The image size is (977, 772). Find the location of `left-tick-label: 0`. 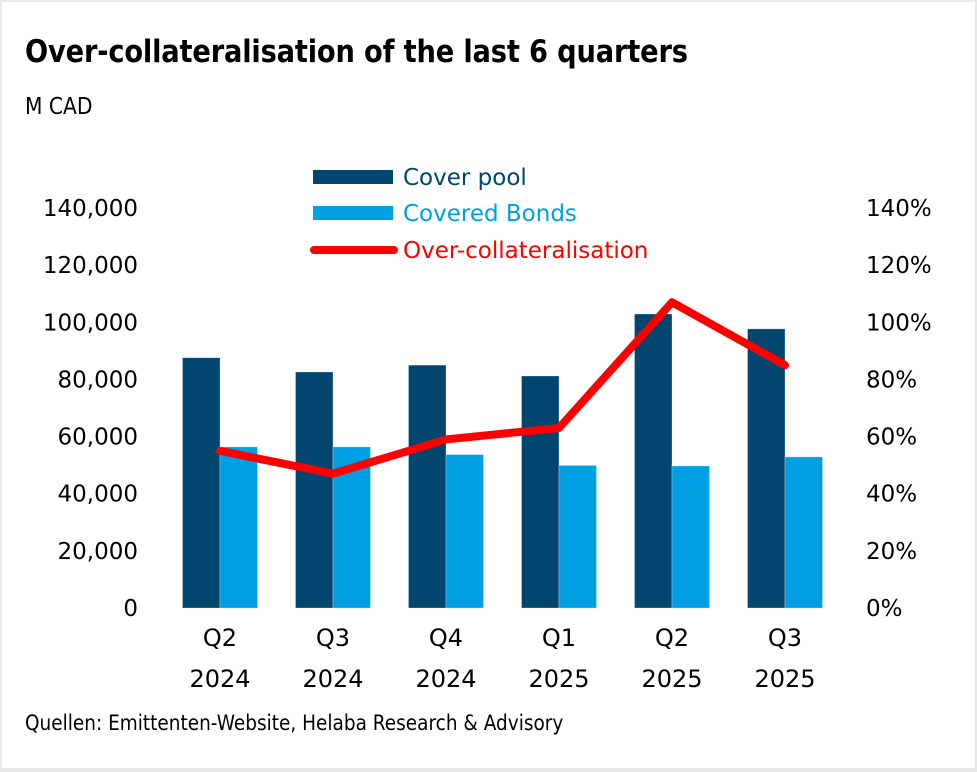

left-tick-label: 0 is located at coordinates (130, 609).